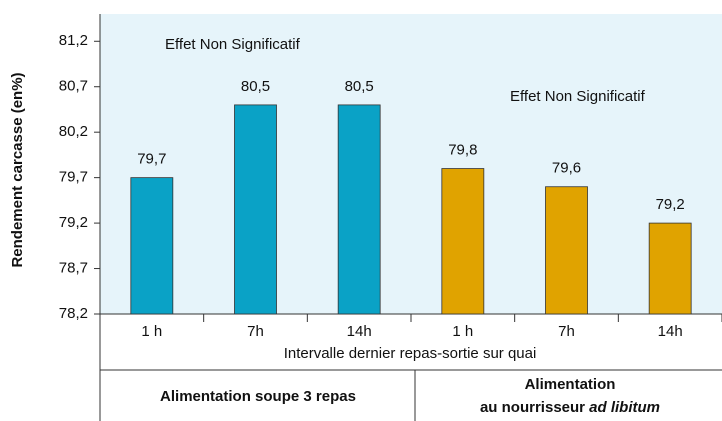 This screenshot has width=722, height=421. What do you see at coordinates (151, 159) in the screenshot?
I see `data-label: 79,7` at bounding box center [151, 159].